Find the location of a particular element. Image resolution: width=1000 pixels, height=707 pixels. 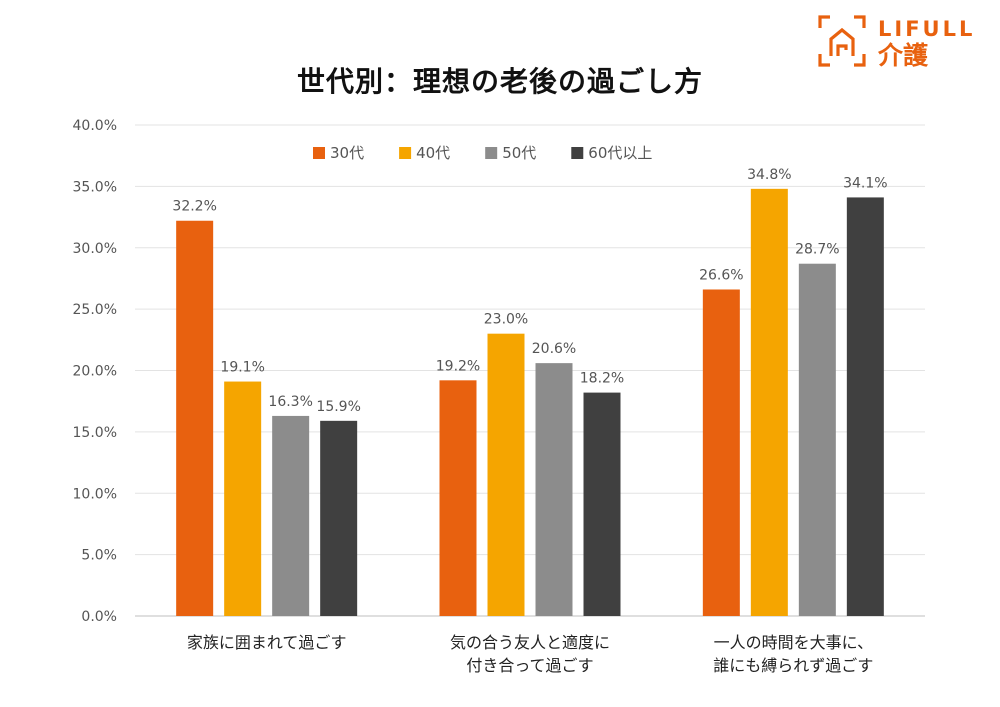

y-tick-label: 25.0% is located at coordinates (95, 310).